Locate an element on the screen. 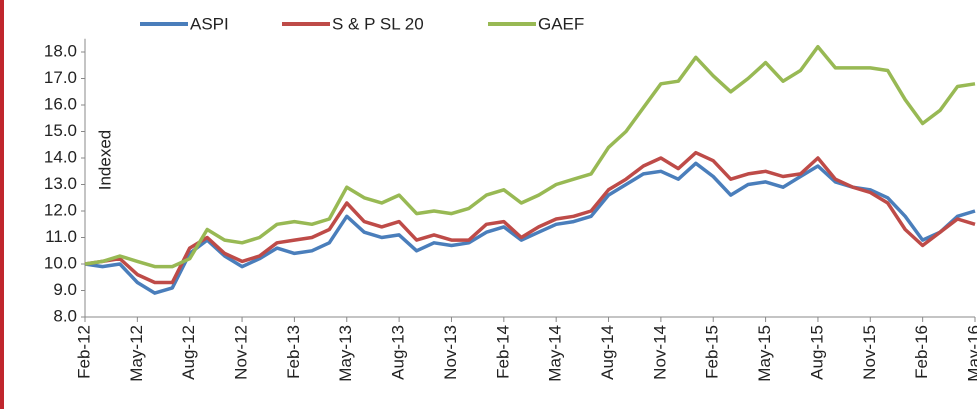  x-tick-label: Aug-12 is located at coordinates (188, 352).